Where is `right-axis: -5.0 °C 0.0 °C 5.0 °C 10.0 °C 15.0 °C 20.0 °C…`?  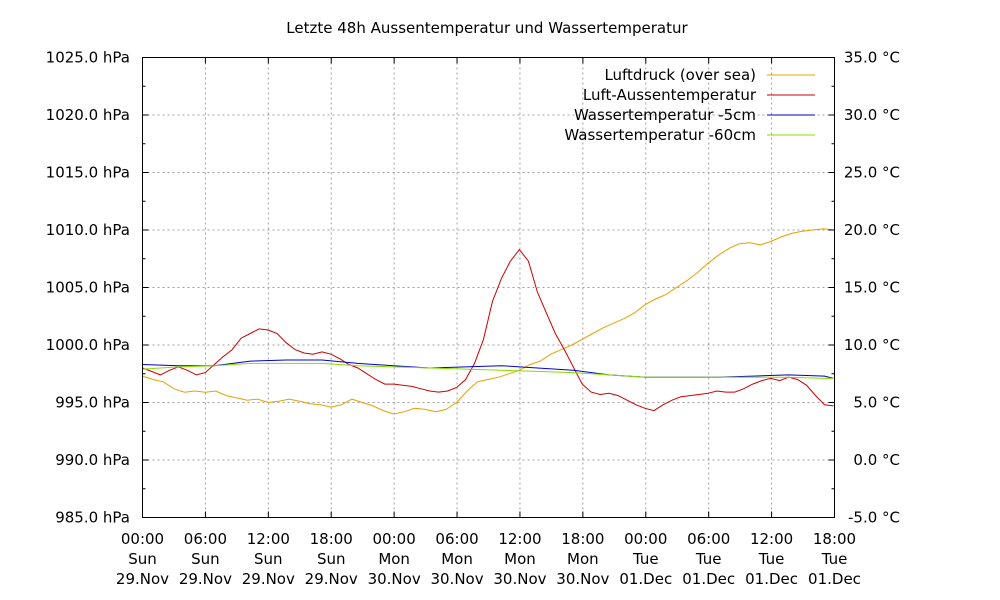
right-axis: -5.0 °C 0.0 °C 5.0 °C 10.0 °C 15.0 °C 20.0 °C… is located at coordinates (864, 288).